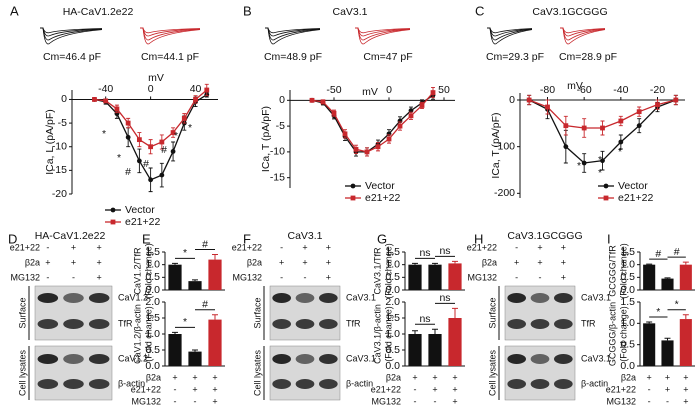 The width and height of the screenshot is (700, 413). What do you see at coordinates (59, 147) in the screenshot?
I see `y-tick-label: -10` at bounding box center [59, 147].